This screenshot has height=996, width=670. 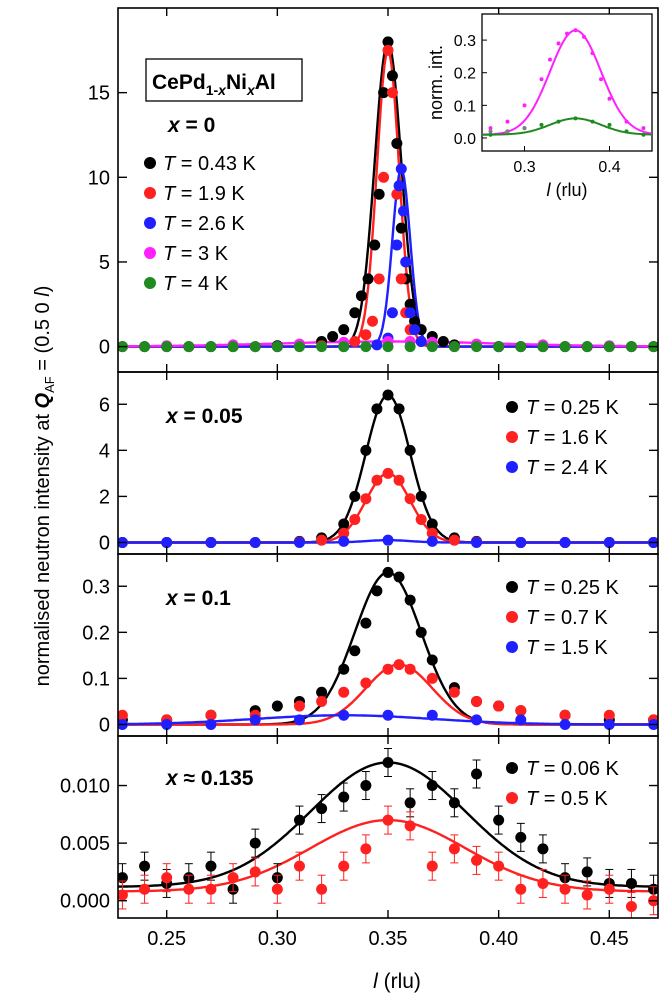 What do you see at coordinates (388, 468) in the screenshot?
I see `data-points` at bounding box center [388, 468].